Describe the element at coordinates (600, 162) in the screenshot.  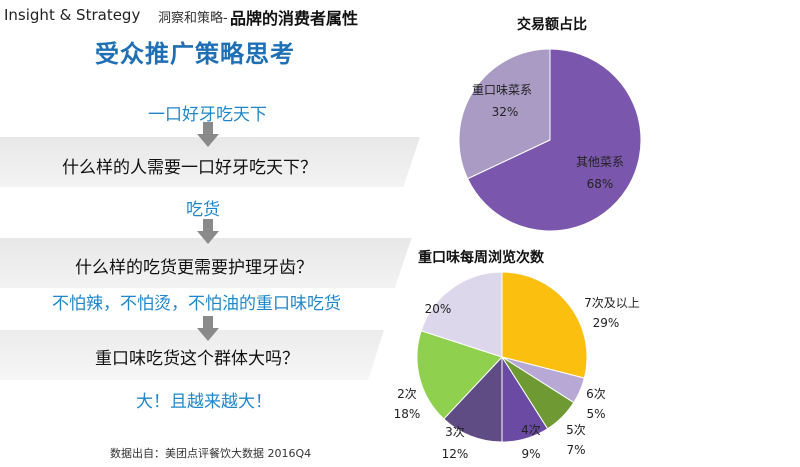
I see `pie1-category-label: 其他菜系` at that location.